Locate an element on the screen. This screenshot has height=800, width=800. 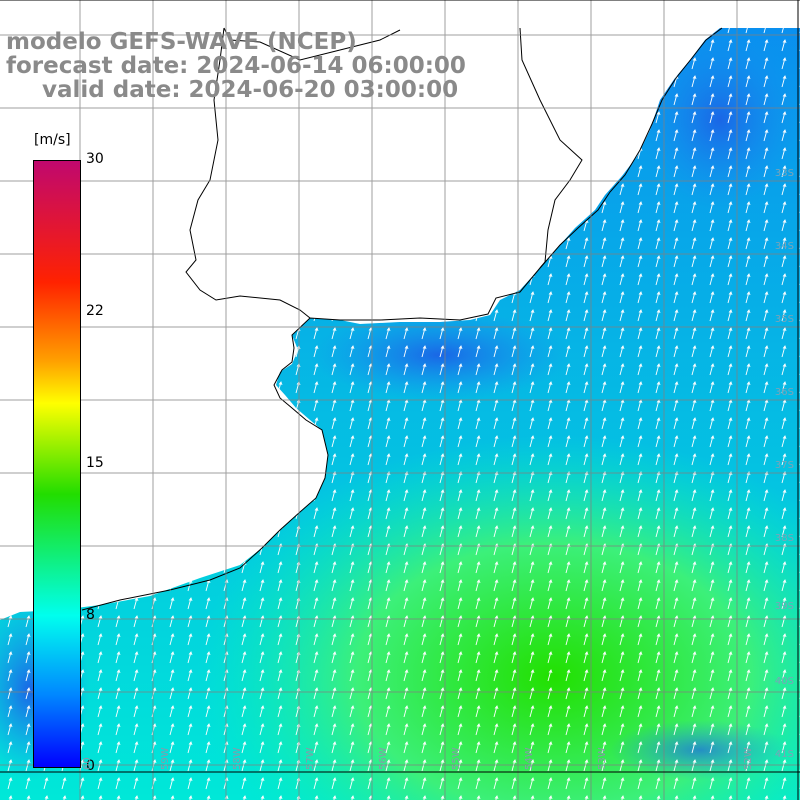
lat-label: 35S is located at coordinates (784, 319).